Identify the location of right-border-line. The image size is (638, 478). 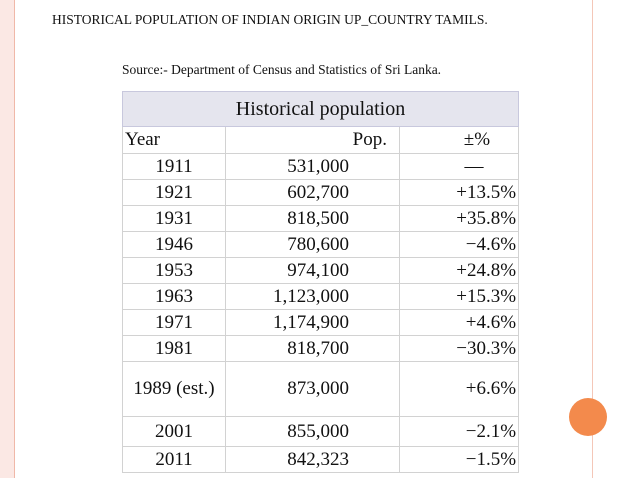
(592, 239).